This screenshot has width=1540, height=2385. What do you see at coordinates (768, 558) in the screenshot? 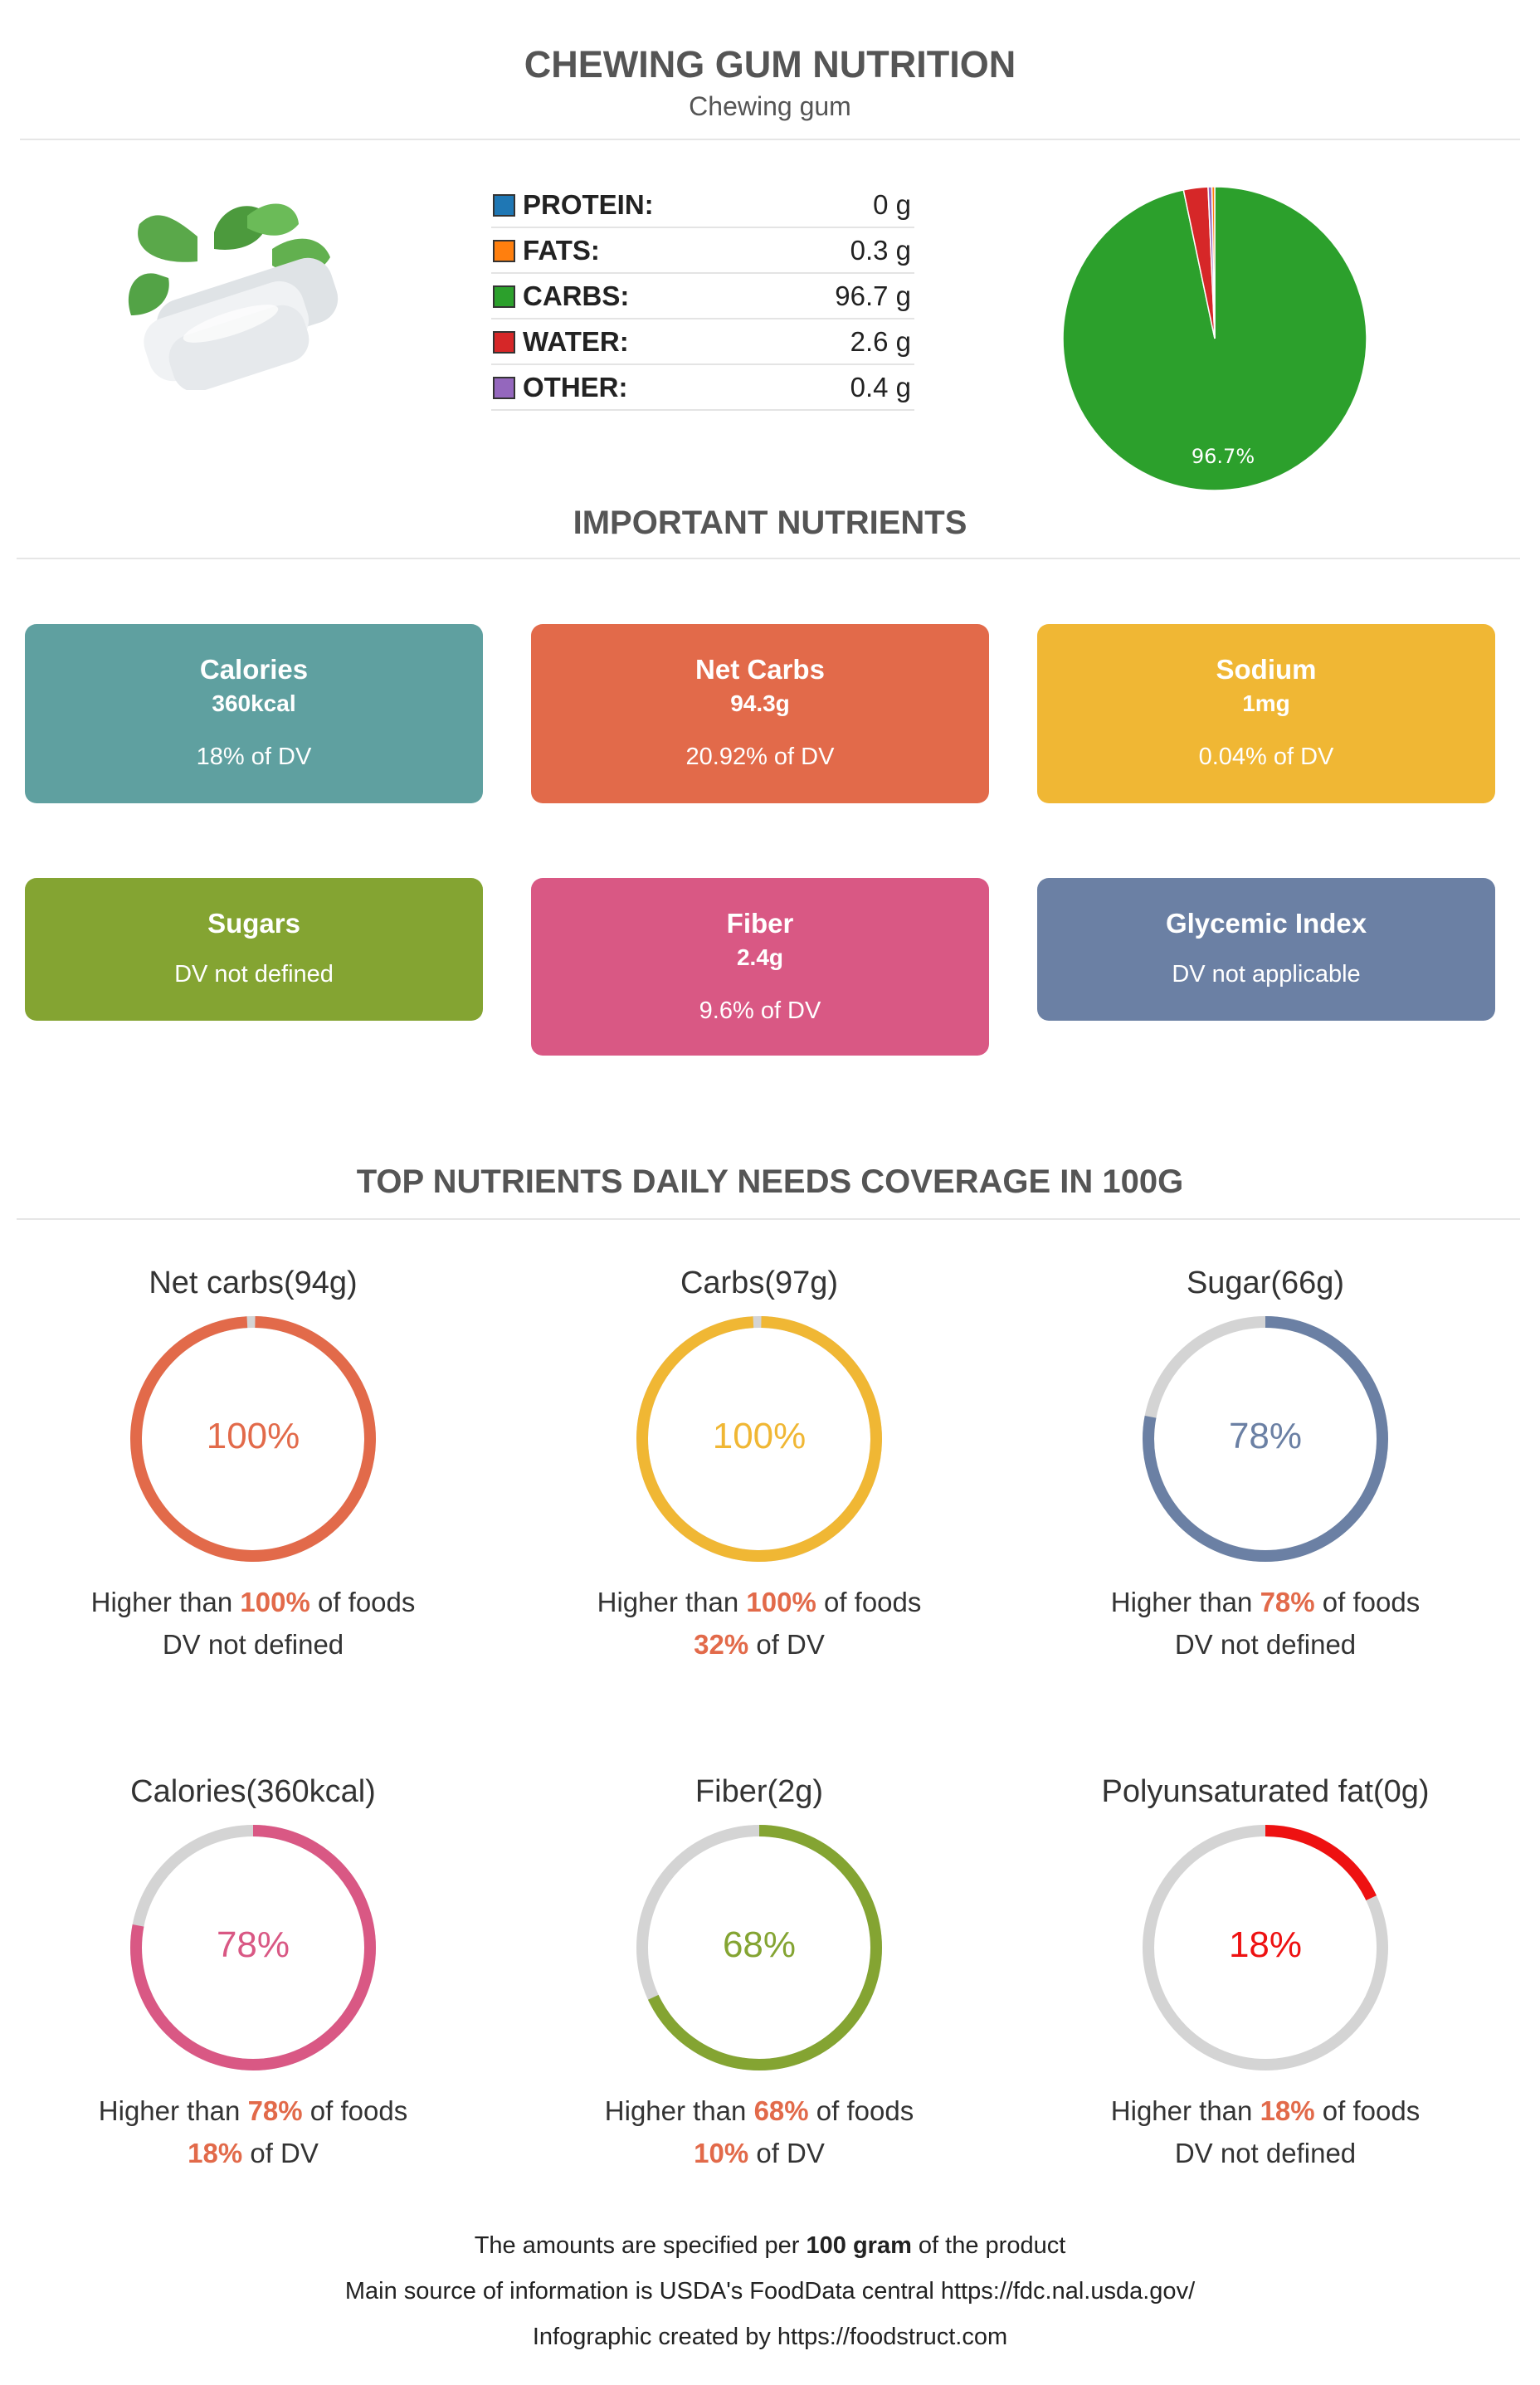
I see `important-divider` at bounding box center [768, 558].